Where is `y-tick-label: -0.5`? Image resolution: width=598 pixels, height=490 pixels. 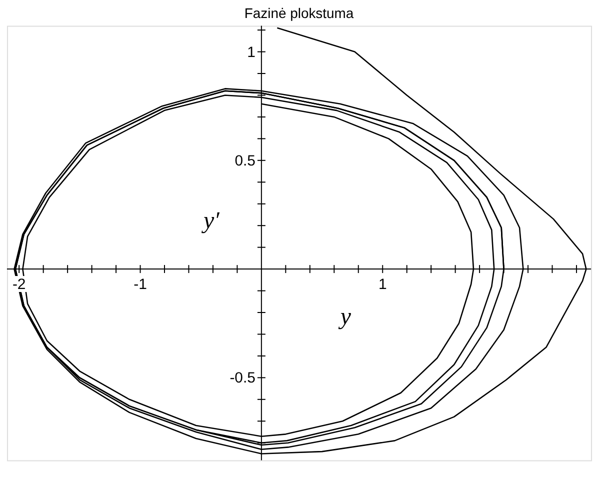 y-tick-label: -0.5 is located at coordinates (243, 378).